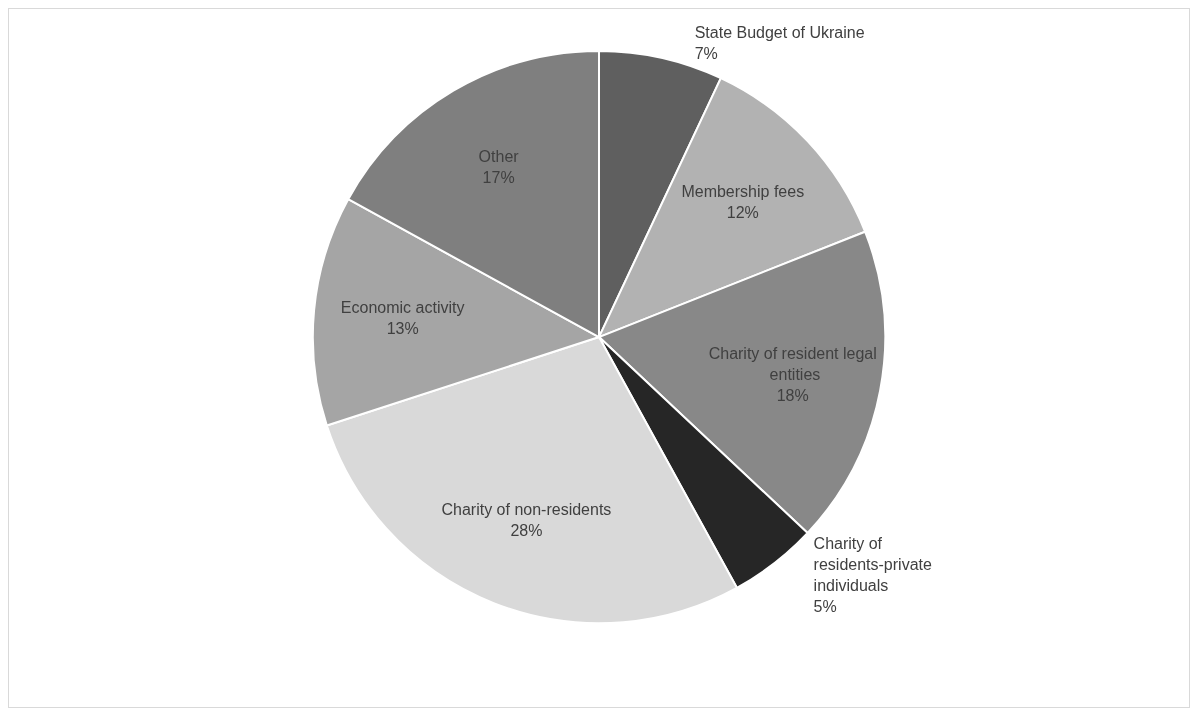  Describe the element at coordinates (825, 607) in the screenshot. I see `data-label: 5%` at that location.